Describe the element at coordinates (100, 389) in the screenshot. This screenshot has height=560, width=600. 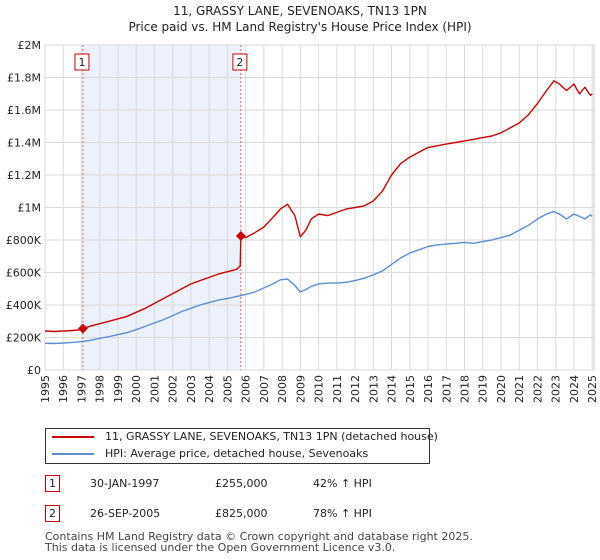
I see `x-tick-label: 1998` at that location.